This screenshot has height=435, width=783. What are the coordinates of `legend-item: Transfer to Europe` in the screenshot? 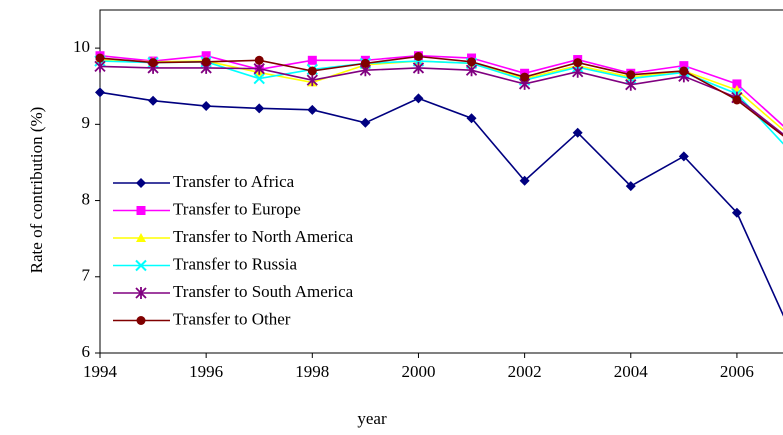 It's located at (207, 208).